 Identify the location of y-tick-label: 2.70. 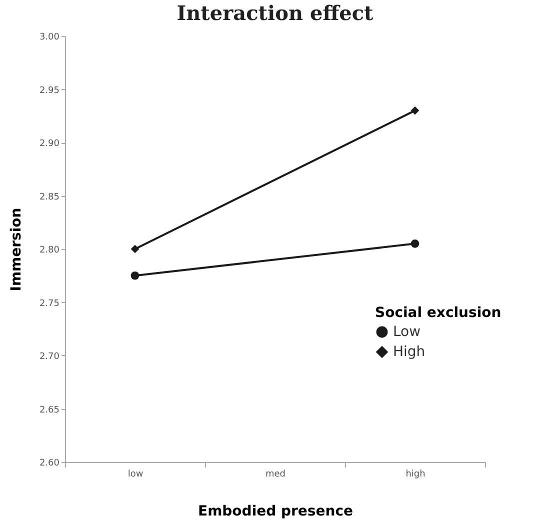
(49, 357).